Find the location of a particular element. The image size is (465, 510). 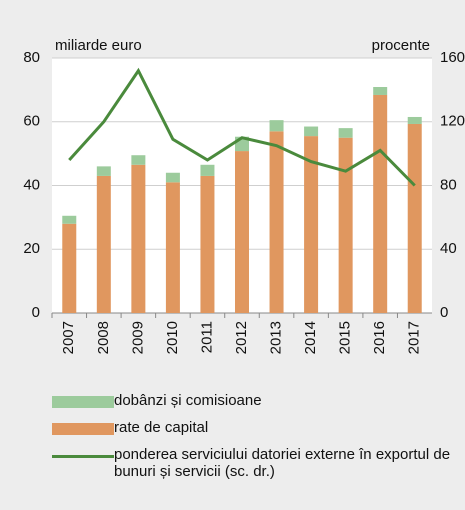

x-tick-label: 2012 is located at coordinates (241, 337).